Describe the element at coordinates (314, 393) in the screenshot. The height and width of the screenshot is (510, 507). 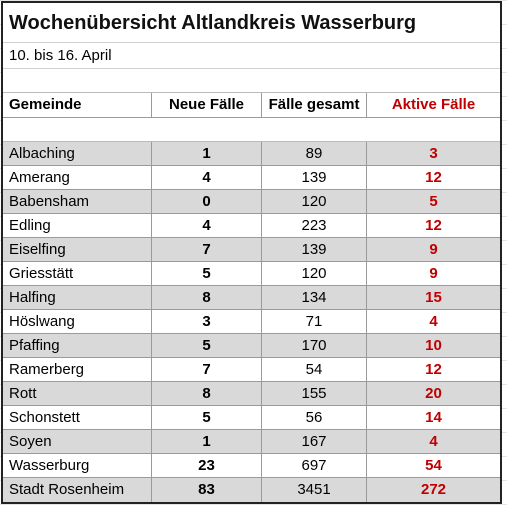
I see `table-cell: 155` at that location.